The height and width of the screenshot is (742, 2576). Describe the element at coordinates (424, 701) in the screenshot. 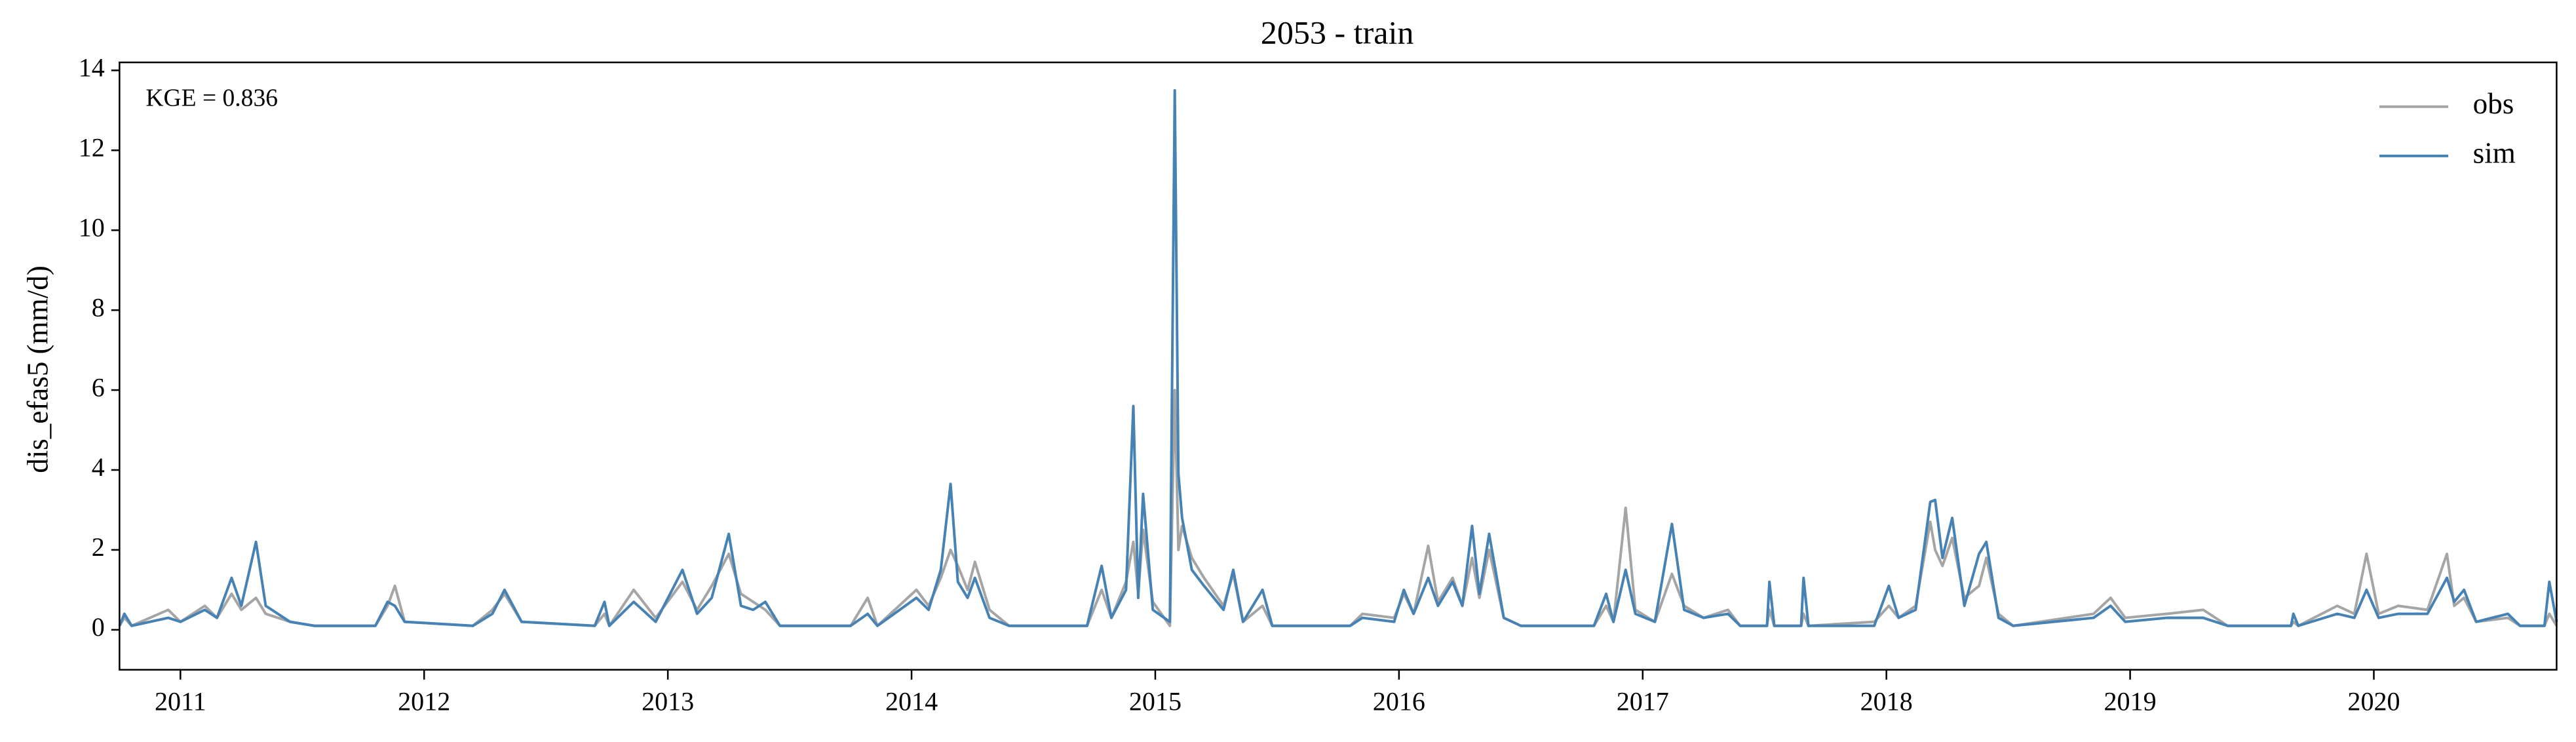

I see `x-tick-label: 2012` at that location.